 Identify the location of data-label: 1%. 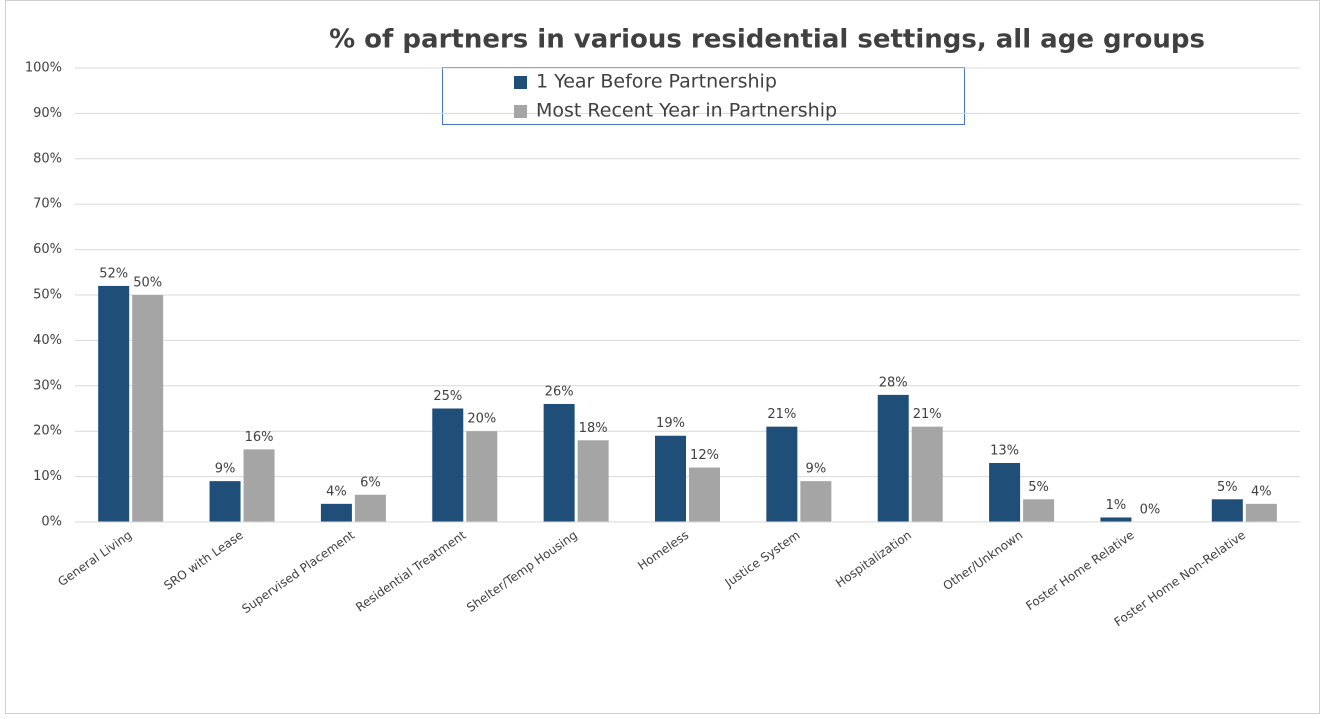
(1116, 505).